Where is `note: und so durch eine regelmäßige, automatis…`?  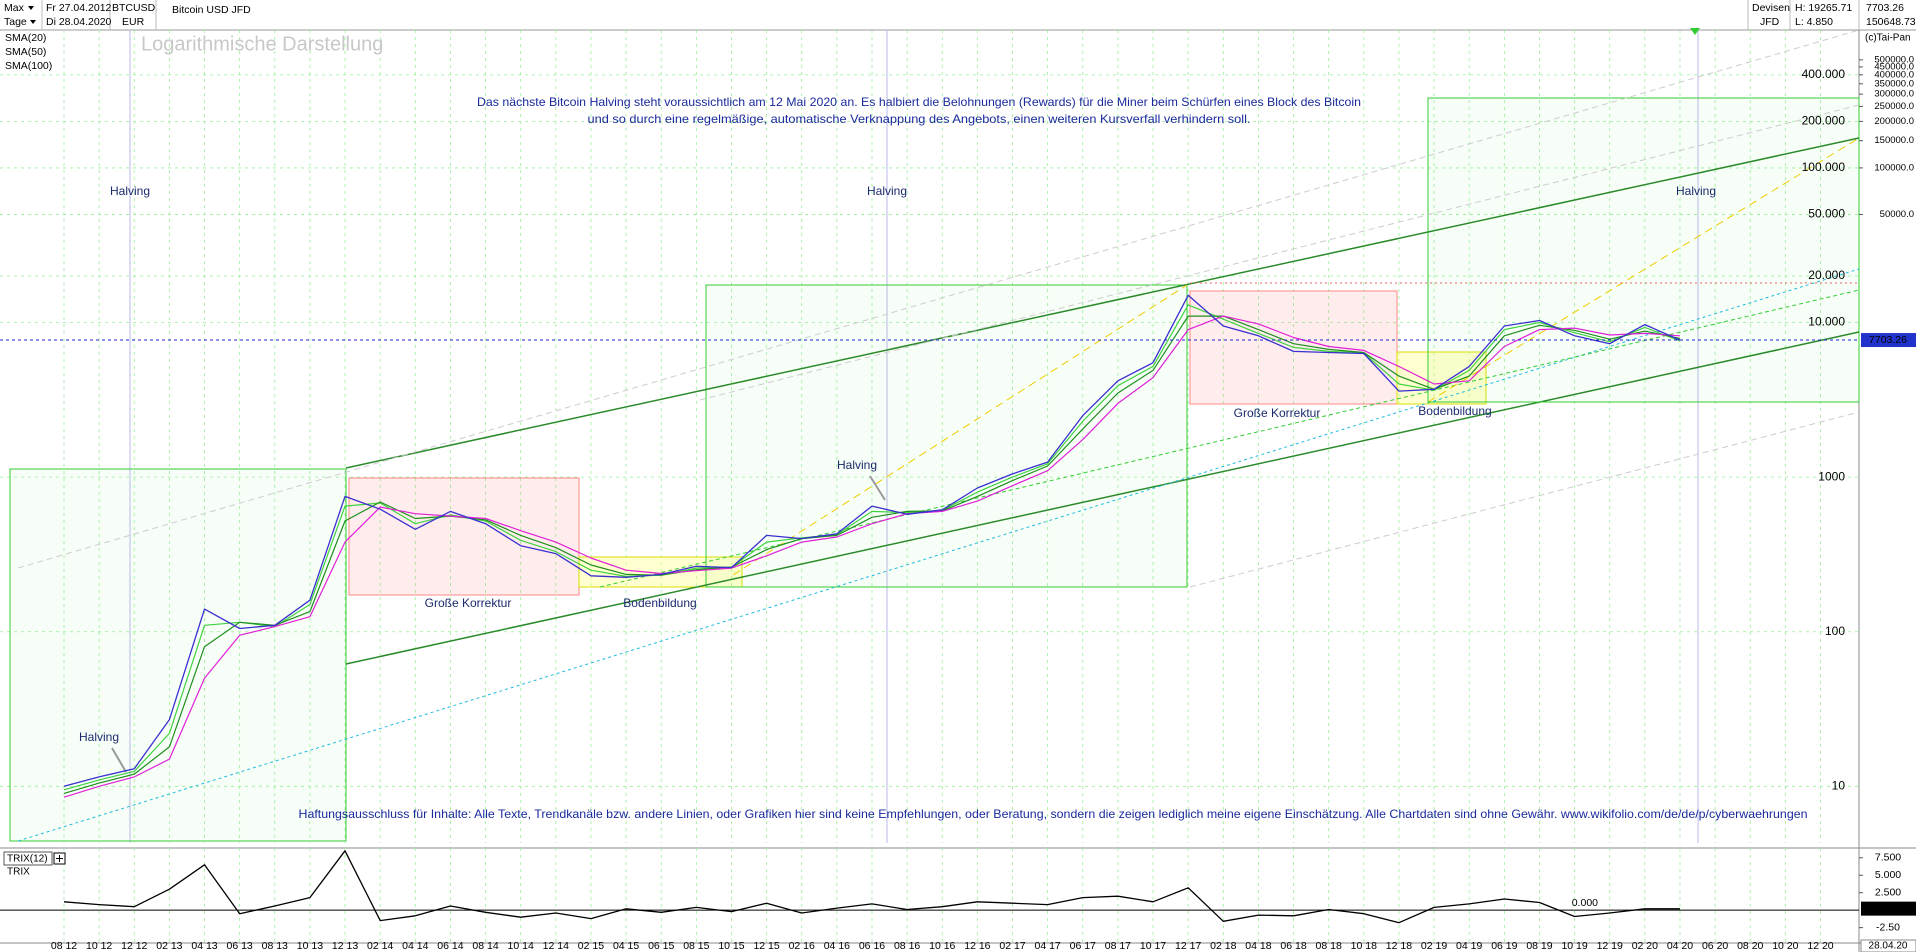
note: und so durch eine regelmäßige, automatis… is located at coordinates (919, 119).